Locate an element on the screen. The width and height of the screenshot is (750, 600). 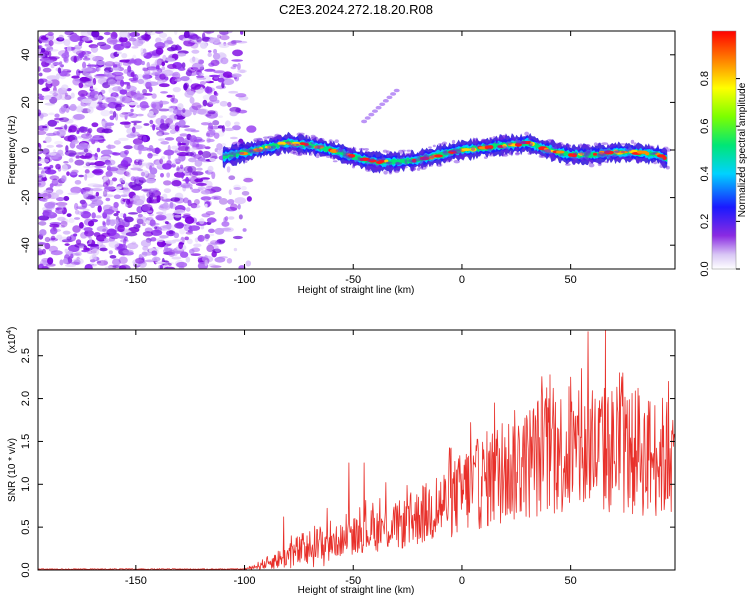
x-tick-label: -50 is located at coordinates (353, 581).